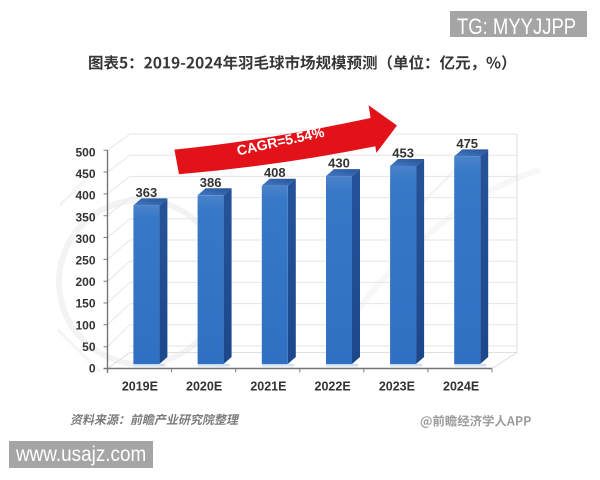 The width and height of the screenshot is (600, 480). I want to click on svg-text: 150, so click(85, 304).